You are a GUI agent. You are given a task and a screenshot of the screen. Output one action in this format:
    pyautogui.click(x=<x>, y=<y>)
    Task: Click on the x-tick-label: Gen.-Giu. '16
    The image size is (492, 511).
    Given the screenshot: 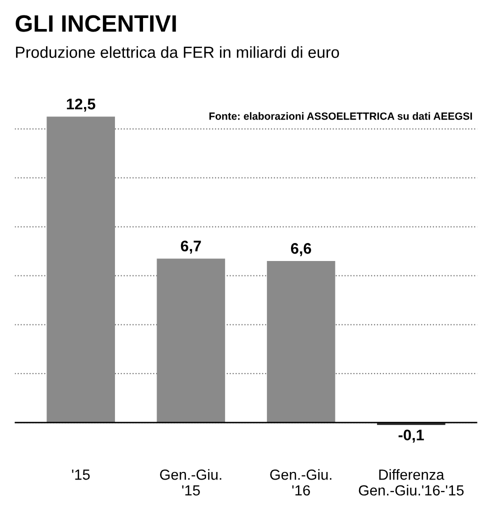 What is the action you would take?
    pyautogui.click(x=301, y=482)
    